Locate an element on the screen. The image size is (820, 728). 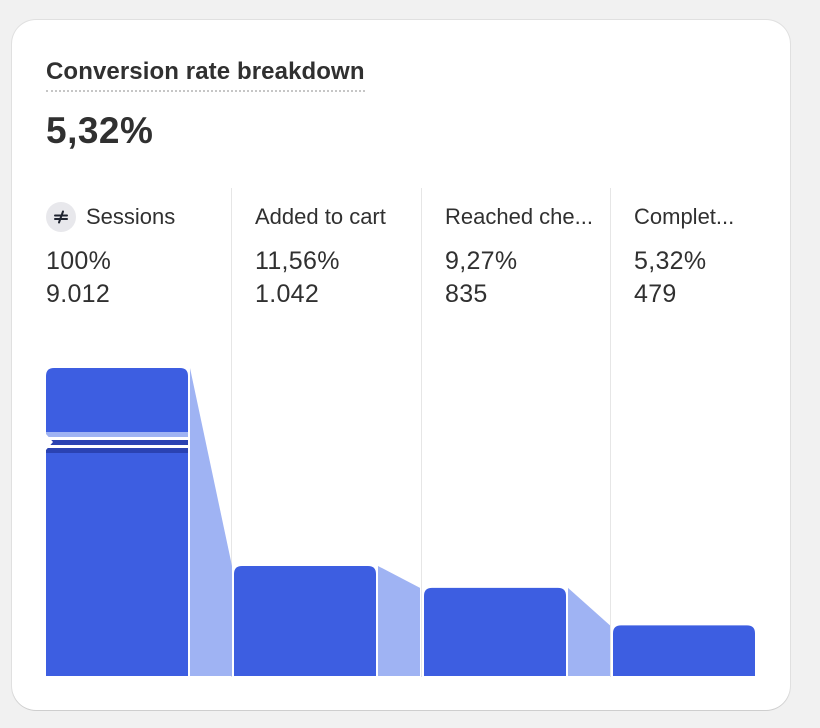
funnel-step-added-to-cart: Added to cart 11,56% 1.042 is located at coordinates (320, 256).